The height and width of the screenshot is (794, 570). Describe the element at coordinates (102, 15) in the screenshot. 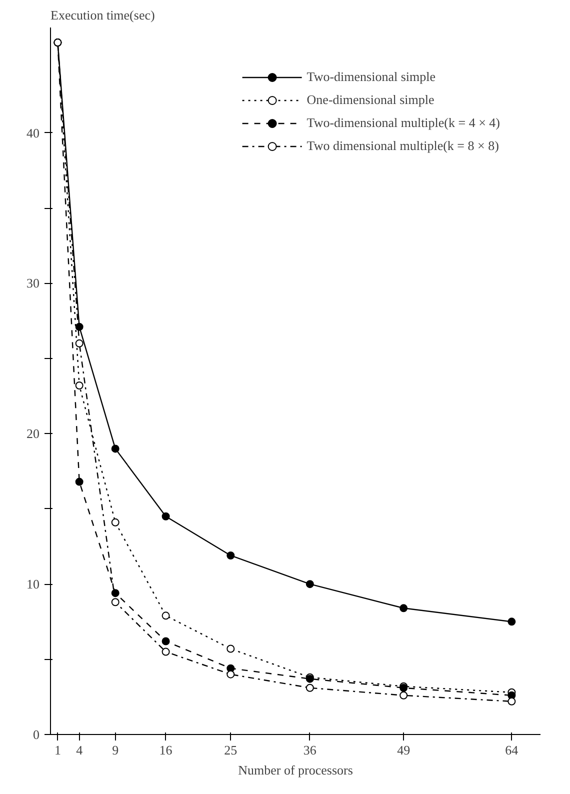

I see `y-axis-title: Execution time(sec)` at that location.